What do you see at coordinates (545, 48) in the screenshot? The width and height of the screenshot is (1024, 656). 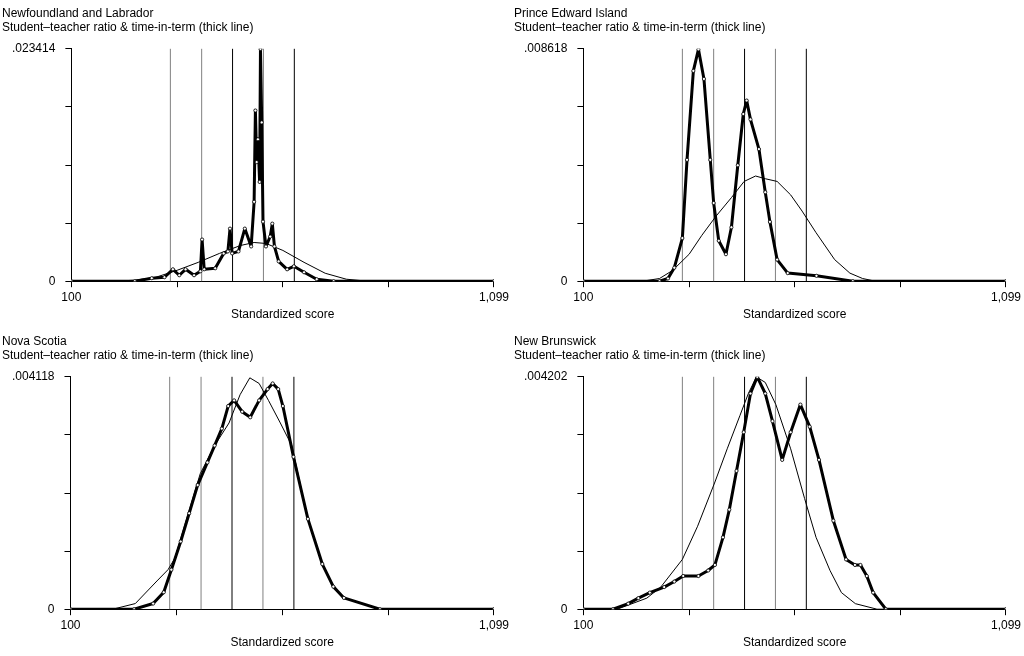 I see `y-tick-label: .008618` at bounding box center [545, 48].